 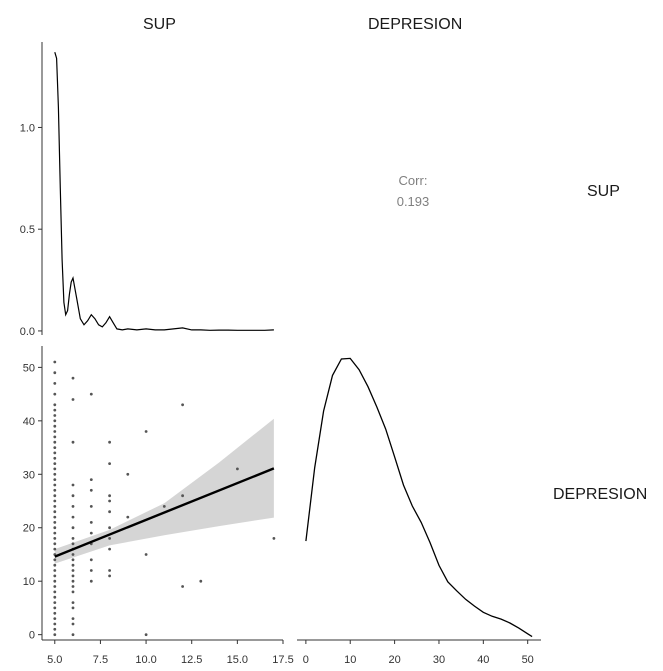 What do you see at coordinates (394, 660) in the screenshot?
I see `x-tick-label: 20` at bounding box center [394, 660].